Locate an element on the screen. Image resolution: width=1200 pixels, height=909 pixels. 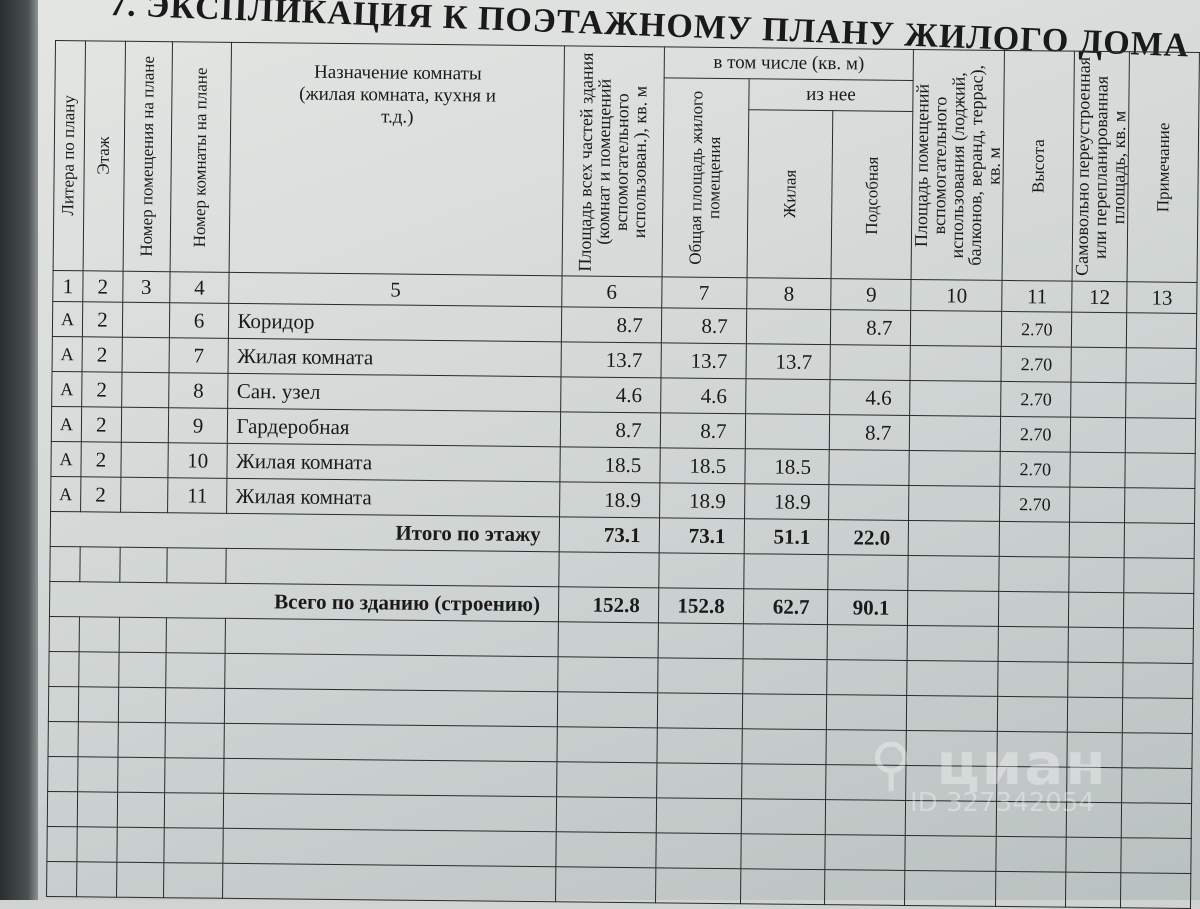
room-number-cell: 8 is located at coordinates (198, 390).